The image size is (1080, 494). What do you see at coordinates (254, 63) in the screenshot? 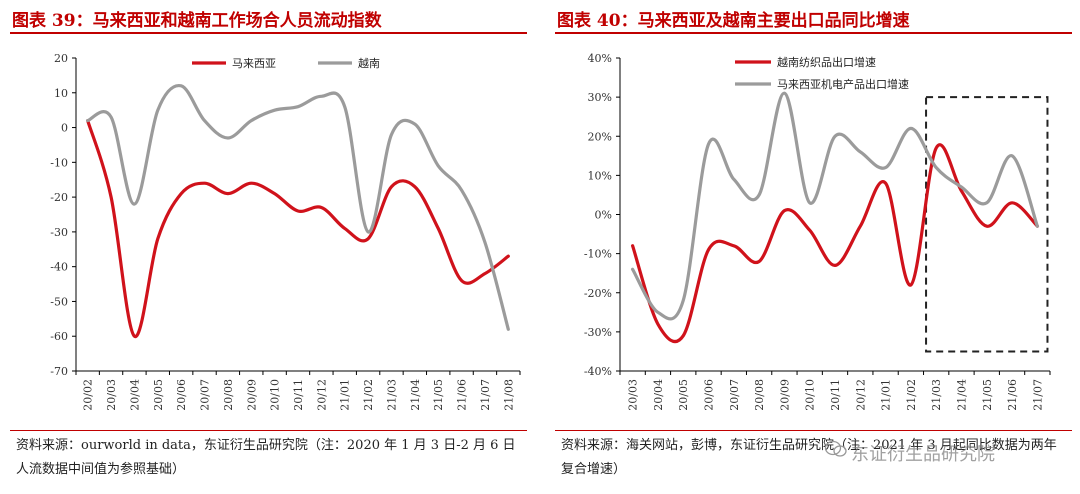
I see `legend-label: 马来西亚` at bounding box center [254, 63].